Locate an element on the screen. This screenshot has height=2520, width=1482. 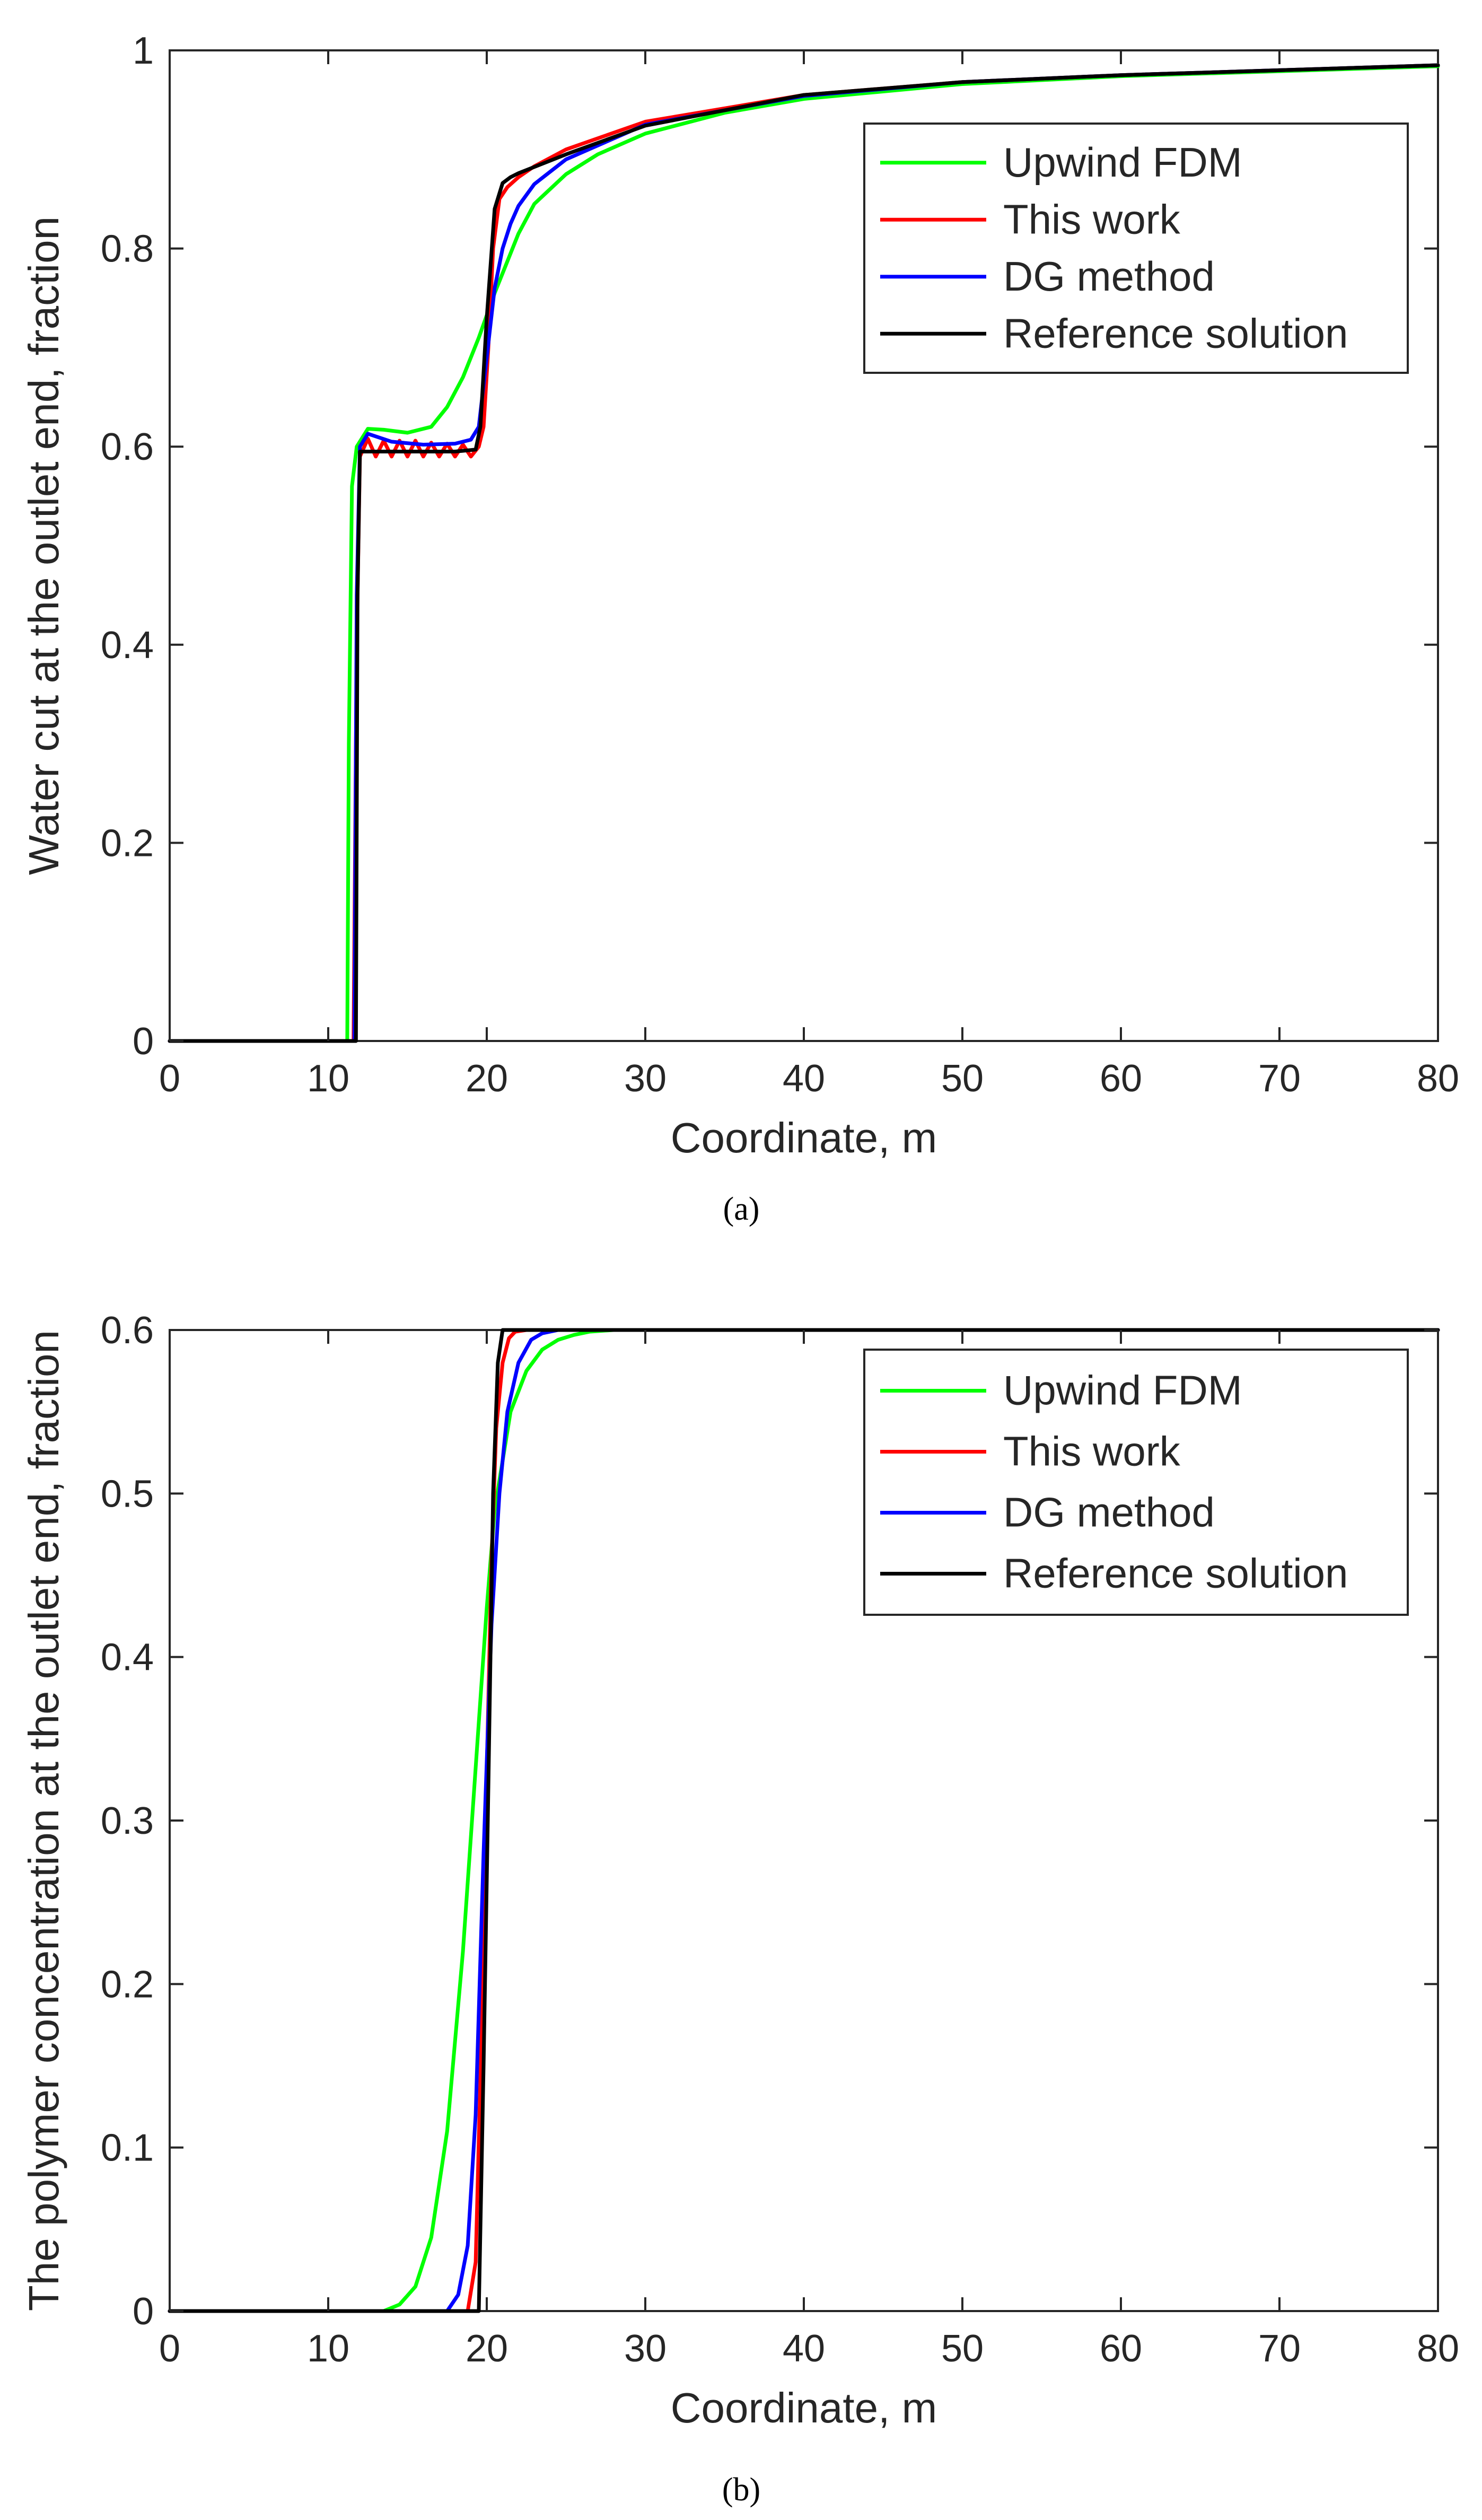
y-tick-label: 0.1 is located at coordinates (127, 2148).